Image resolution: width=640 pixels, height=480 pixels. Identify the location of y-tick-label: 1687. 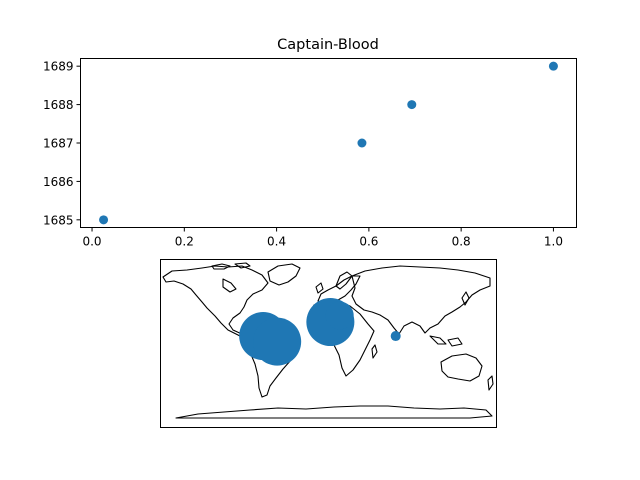
(58, 144).